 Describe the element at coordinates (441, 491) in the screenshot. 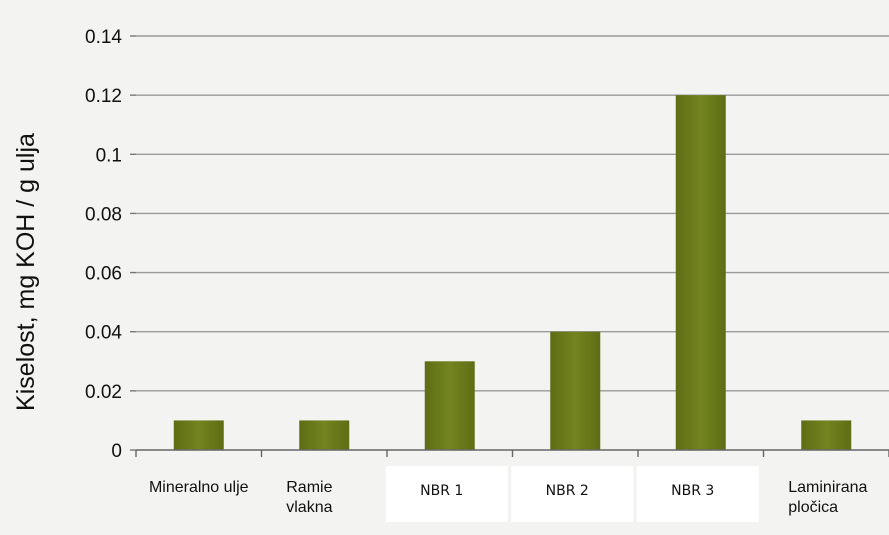

I see `category-label: NBR 1` at that location.